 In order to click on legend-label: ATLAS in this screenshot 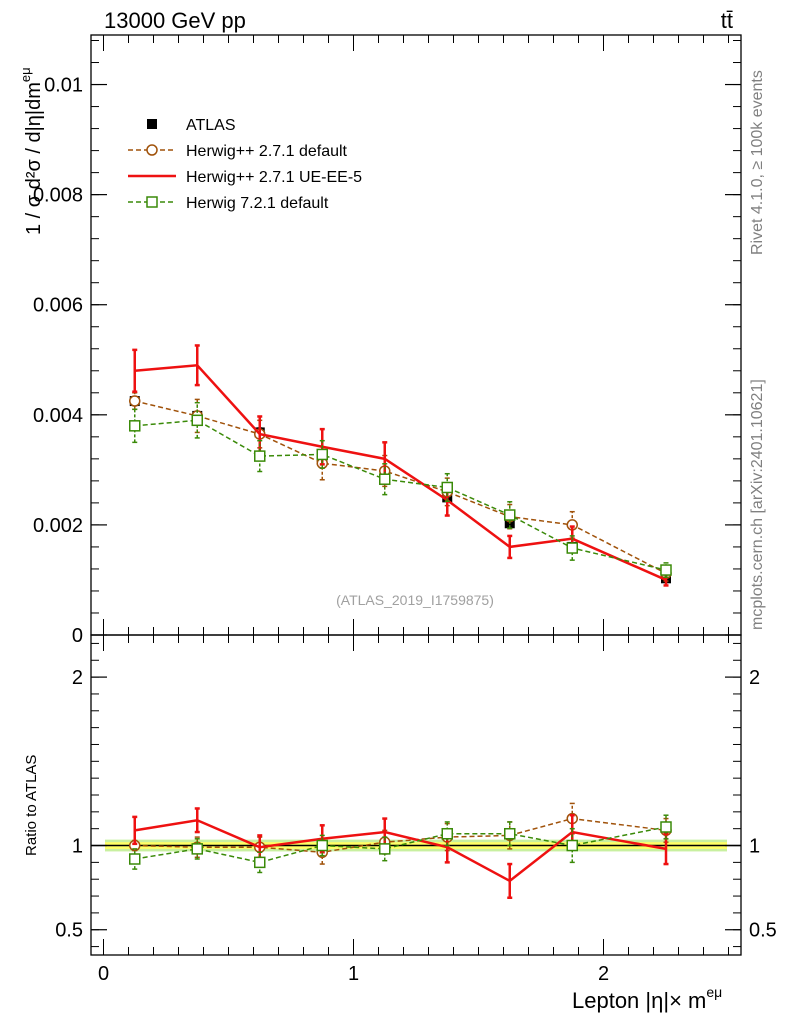, I will do `click(211, 125)`.